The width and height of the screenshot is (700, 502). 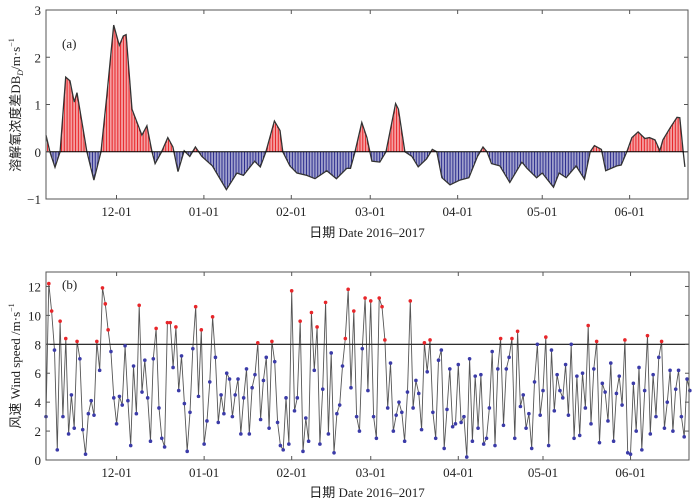 I want to click on x-tick-label: 04-01, so click(x=457, y=211).